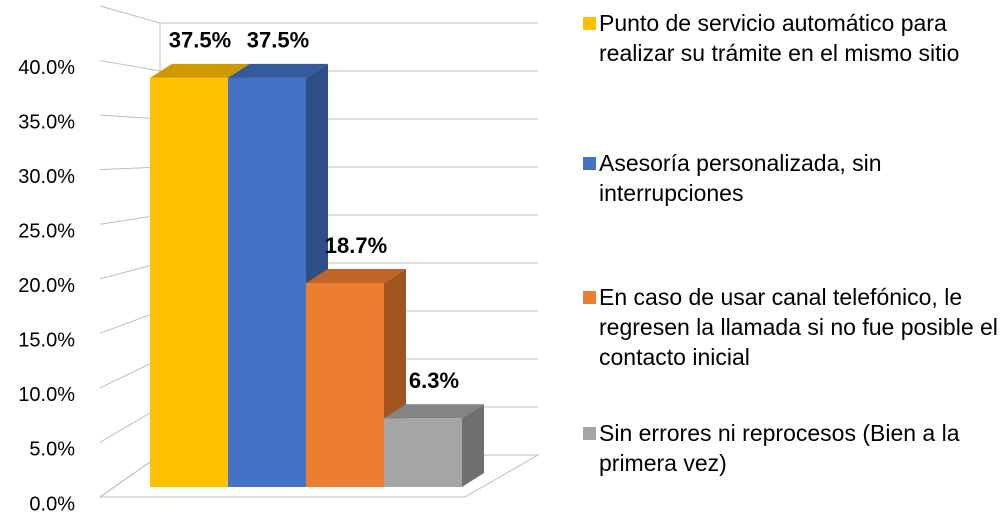 This screenshot has height=514, width=1003. What do you see at coordinates (130, 14) in the screenshot?
I see `wall-edge` at bounding box center [130, 14].